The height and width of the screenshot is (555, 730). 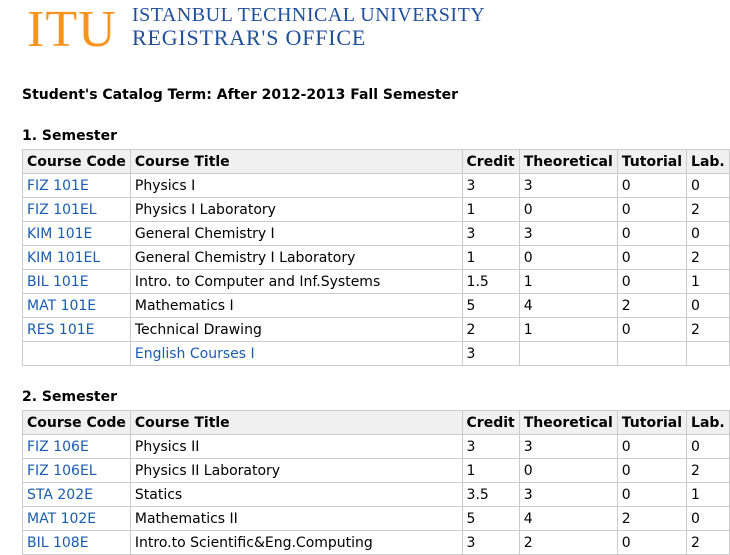 I want to click on course-row: FIZ 106E Physics II 3 3 0 0, so click(x=376, y=446).